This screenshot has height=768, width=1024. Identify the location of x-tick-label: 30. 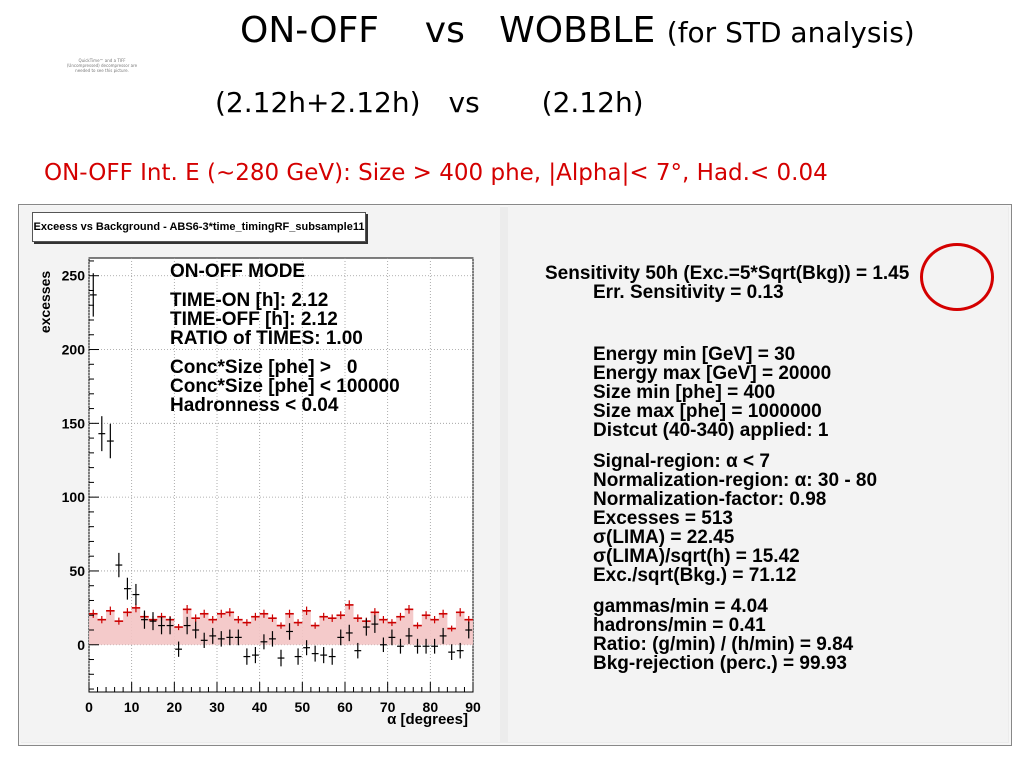
(217, 707).